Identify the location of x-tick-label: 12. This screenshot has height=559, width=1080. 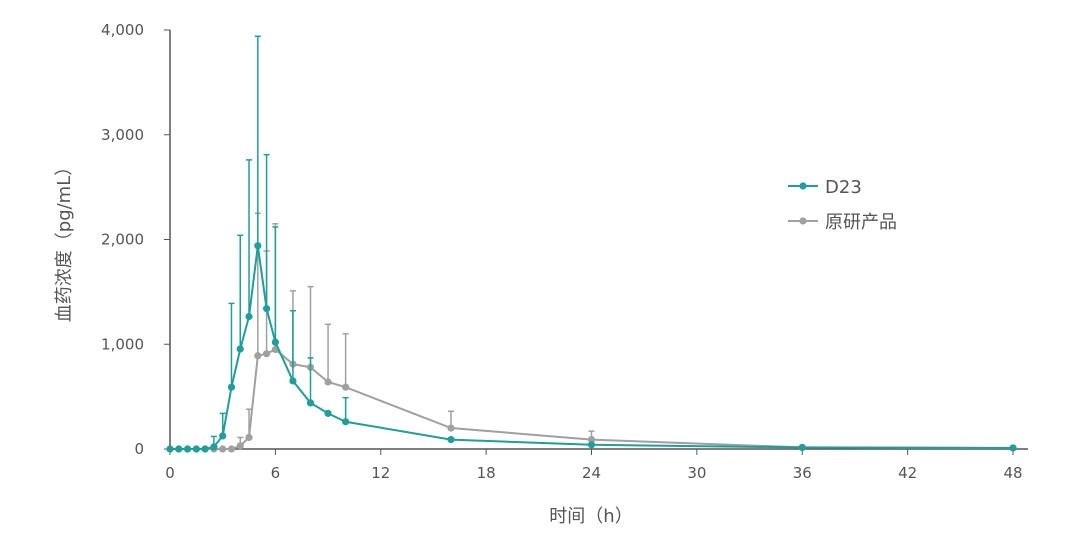
(380, 473).